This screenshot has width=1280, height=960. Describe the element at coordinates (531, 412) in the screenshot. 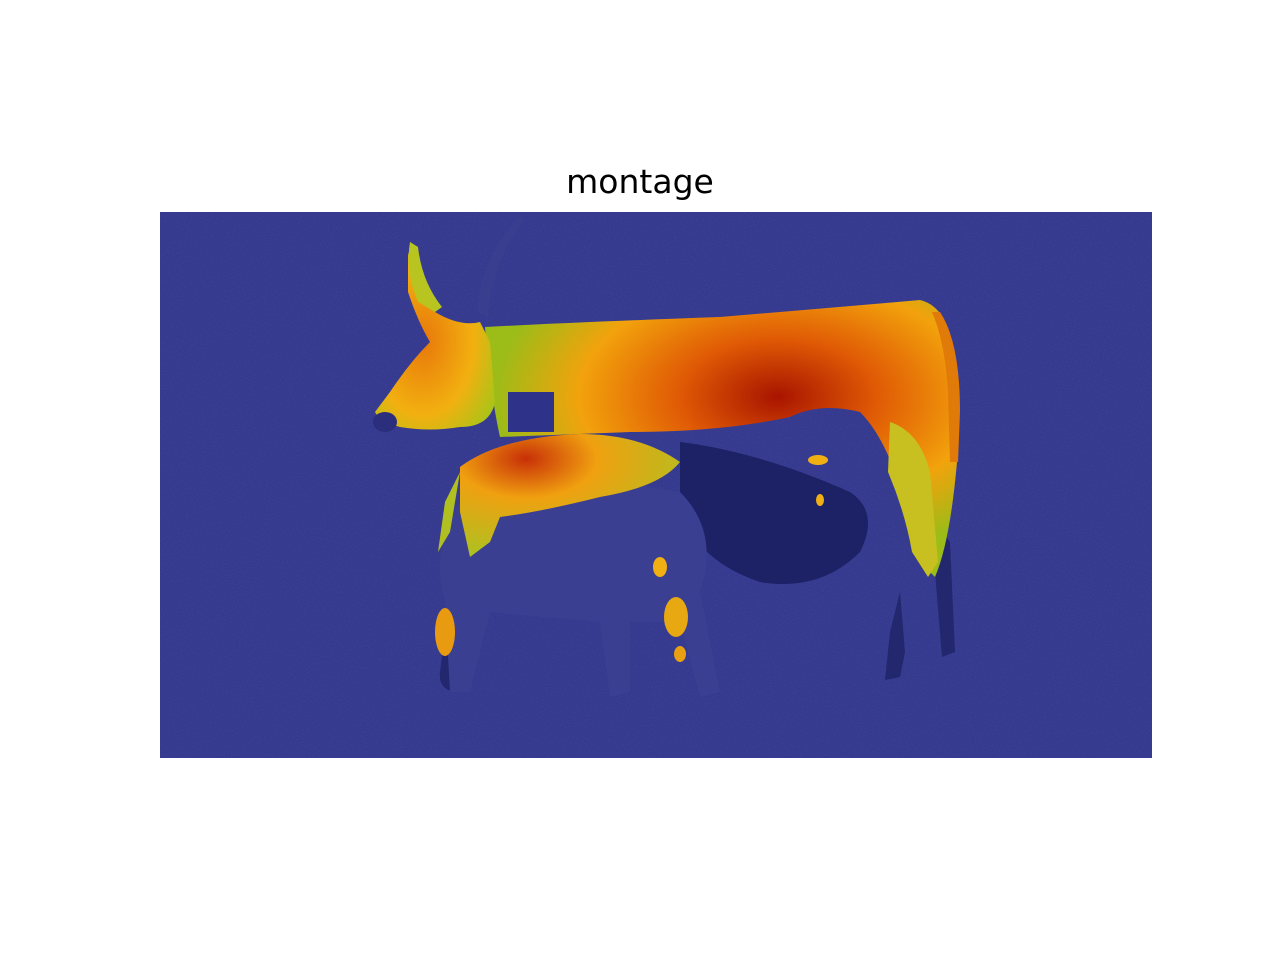

I see `neck-gap` at that location.